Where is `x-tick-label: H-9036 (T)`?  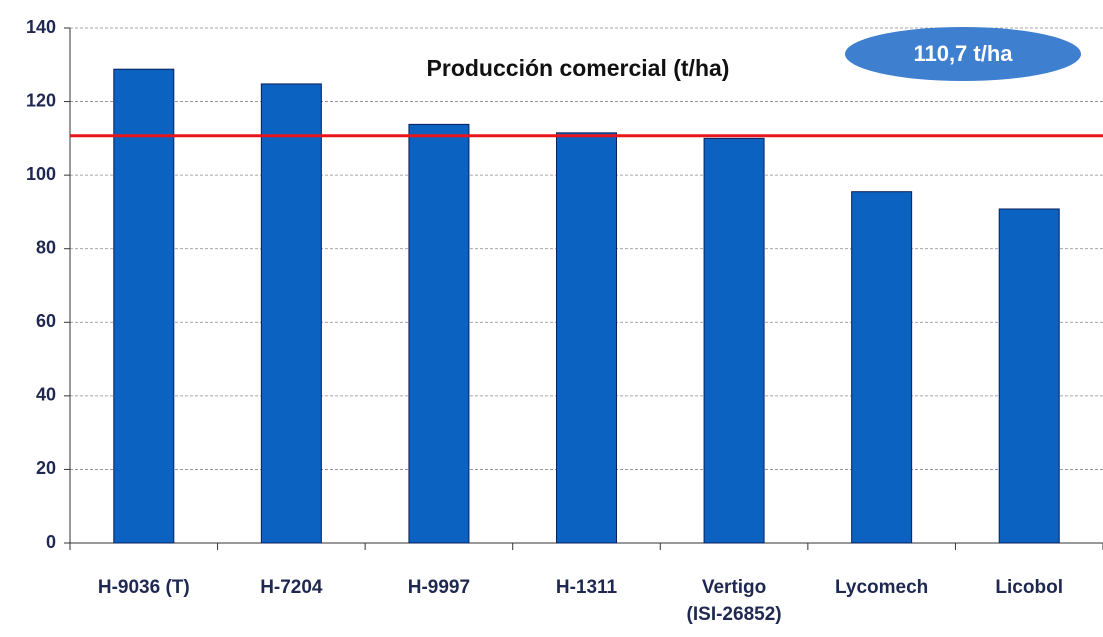 x-tick-label: H-9036 (T) is located at coordinates (144, 587).